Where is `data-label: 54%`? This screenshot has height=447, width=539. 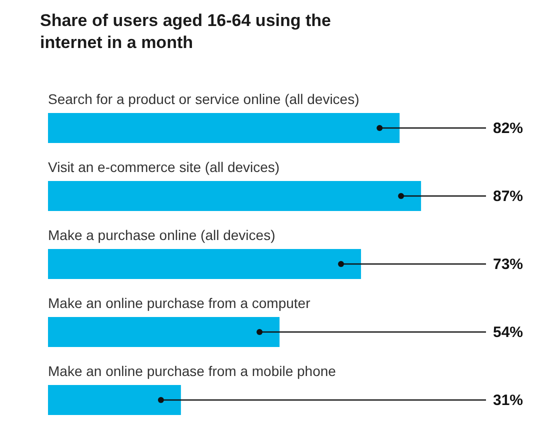 data-label: 54% is located at coordinates (508, 332).